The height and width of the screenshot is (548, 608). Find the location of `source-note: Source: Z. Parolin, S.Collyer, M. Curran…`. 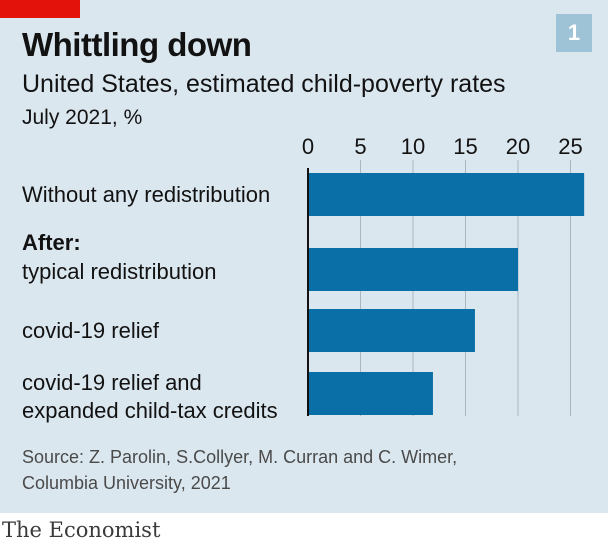

source-note: Source: Z. Parolin, S.Collyer, M. Curran… is located at coordinates (292, 470).